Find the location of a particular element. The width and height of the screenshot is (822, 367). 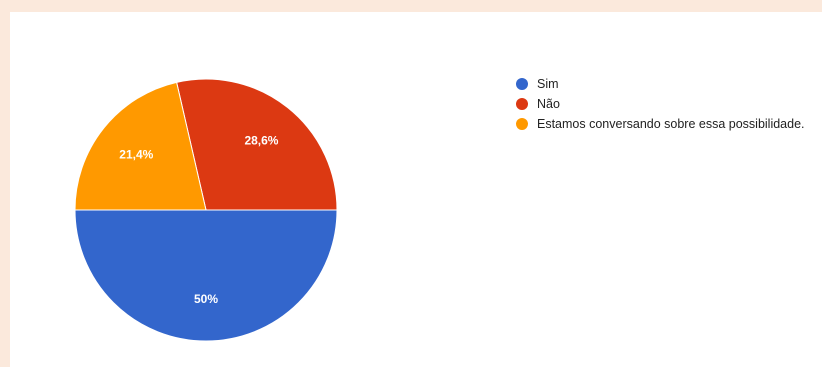

legend-item-sim: Sim is located at coordinates (666, 84).